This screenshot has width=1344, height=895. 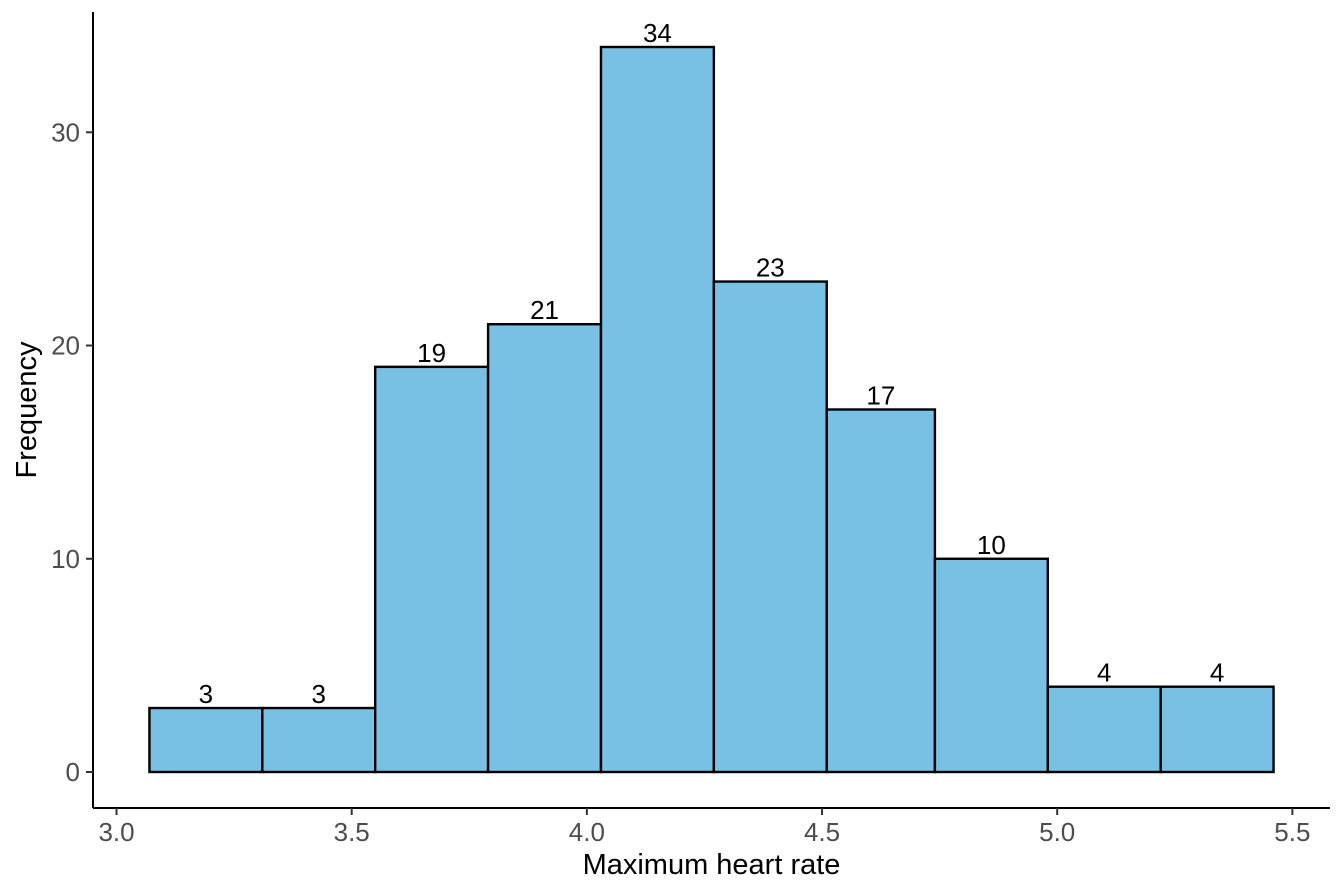 What do you see at coordinates (352, 832) in the screenshot?
I see `x-tick-label: 3.5` at bounding box center [352, 832].